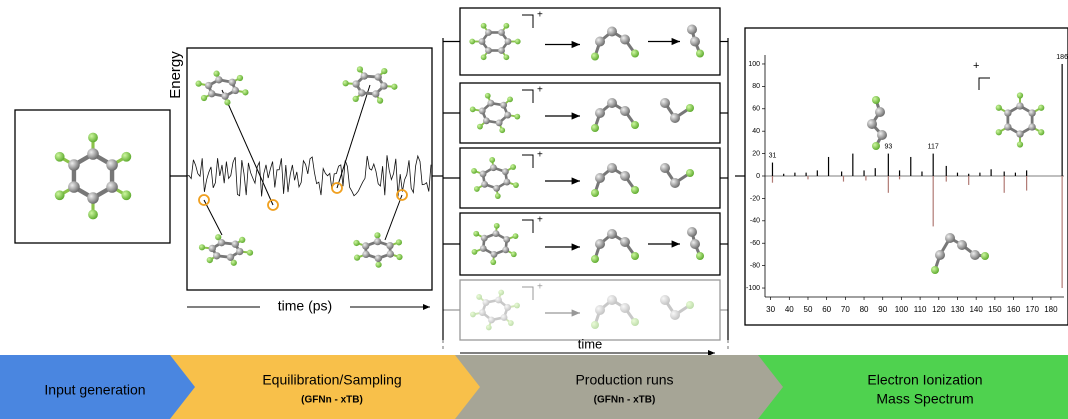 This screenshot has width=1068, height=419. What do you see at coordinates (175, 75) in the screenshot?
I see `axis-label: Energy` at bounding box center [175, 75].